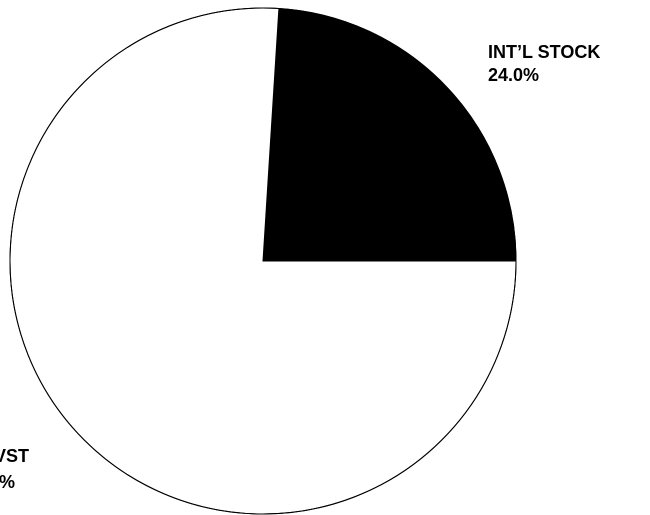 This screenshot has height=515, width=650. Describe the element at coordinates (14, 456) in the screenshot. I see `slice-label-vst: VST` at that location.